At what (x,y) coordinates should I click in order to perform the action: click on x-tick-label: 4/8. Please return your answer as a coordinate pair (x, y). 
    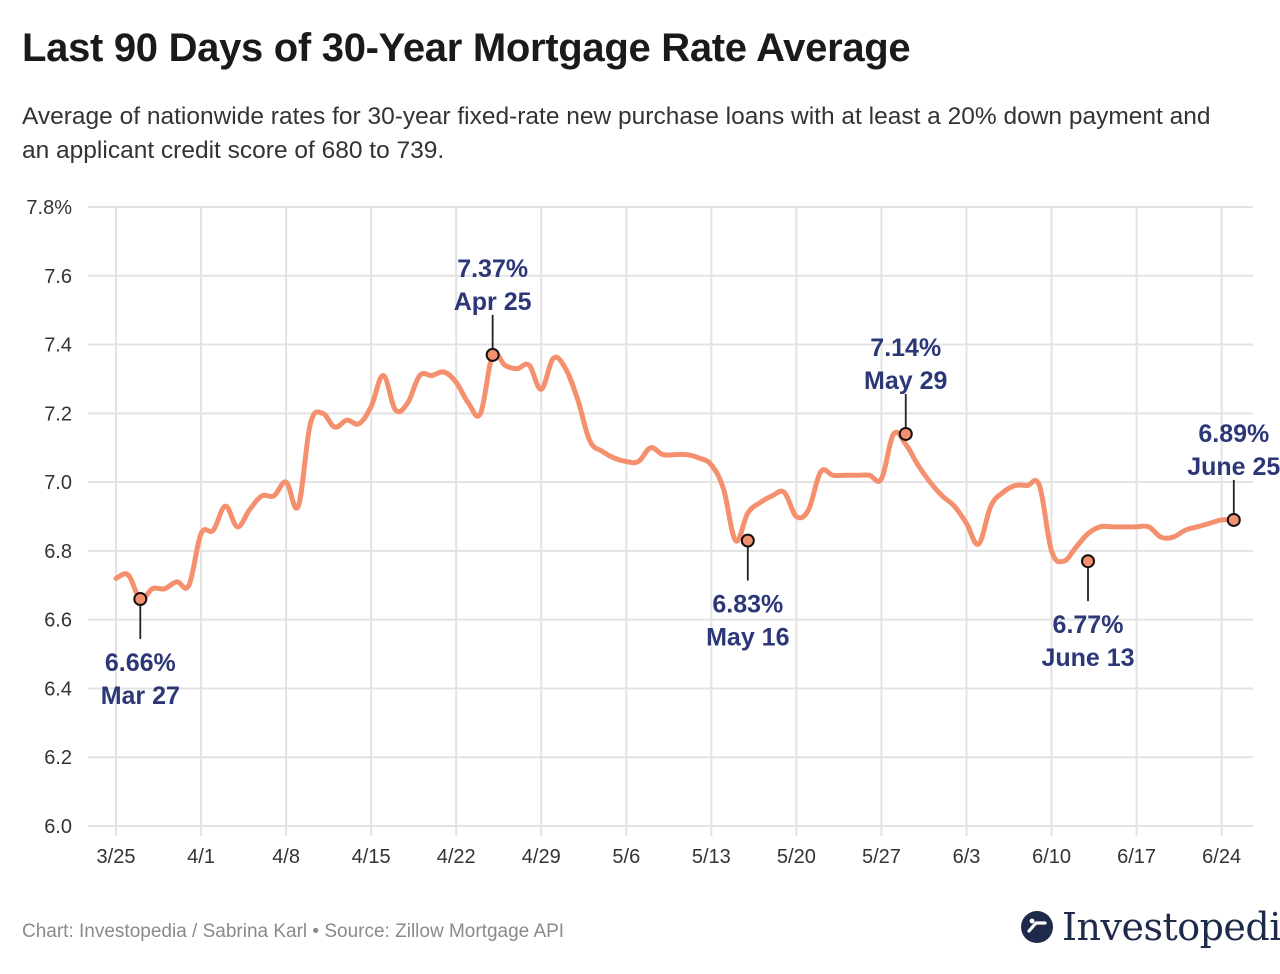
    Looking at the image, I should click on (286, 857).